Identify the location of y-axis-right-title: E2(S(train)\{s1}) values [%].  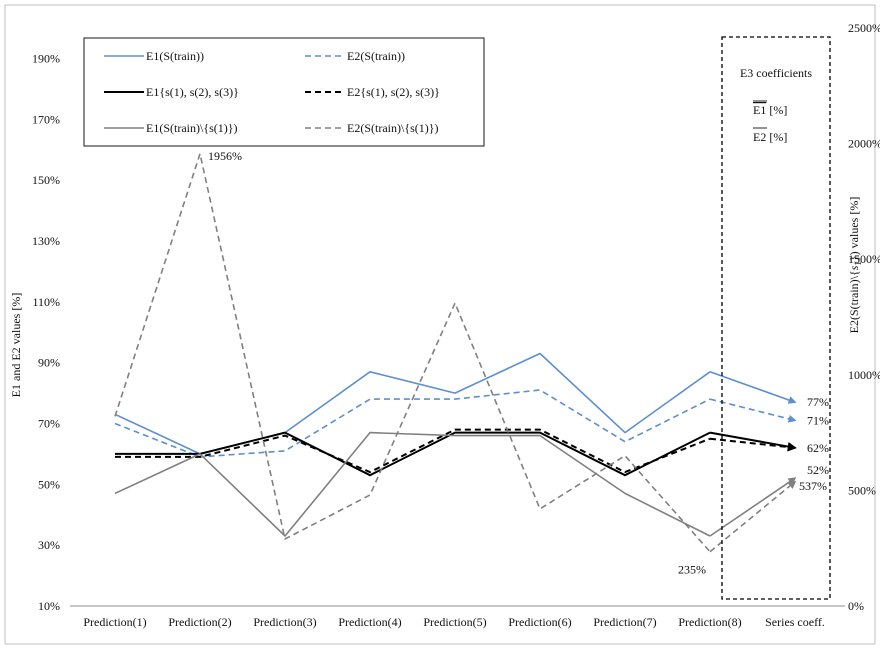
(855, 265).